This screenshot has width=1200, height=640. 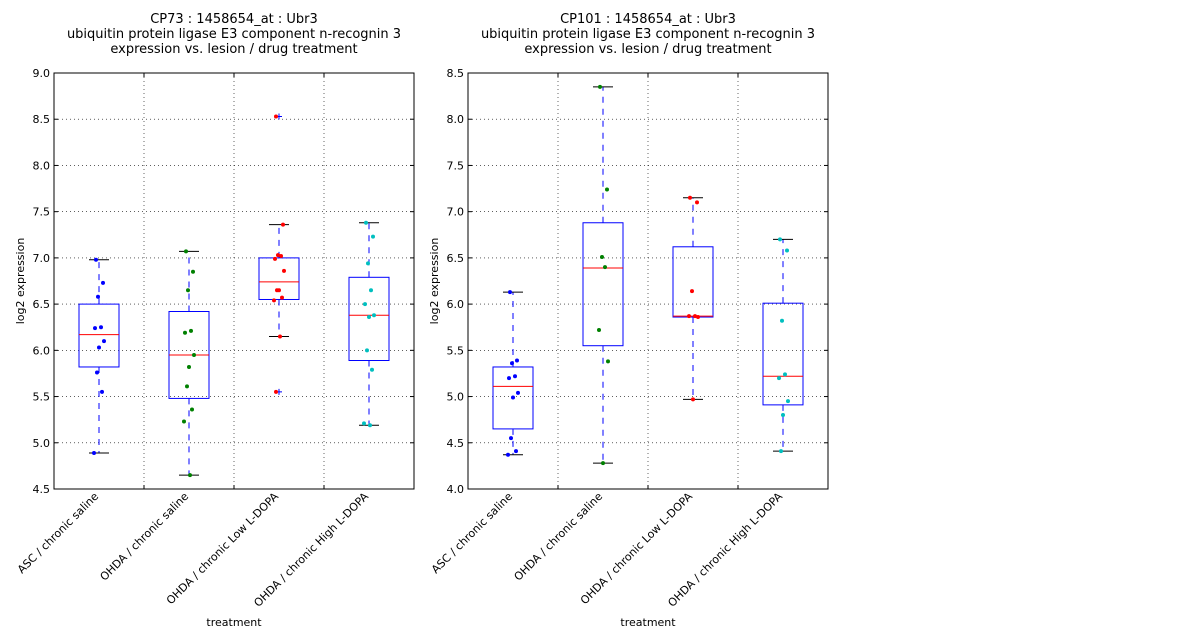 I want to click on y-tick-label: 7.5, so click(x=42, y=212).